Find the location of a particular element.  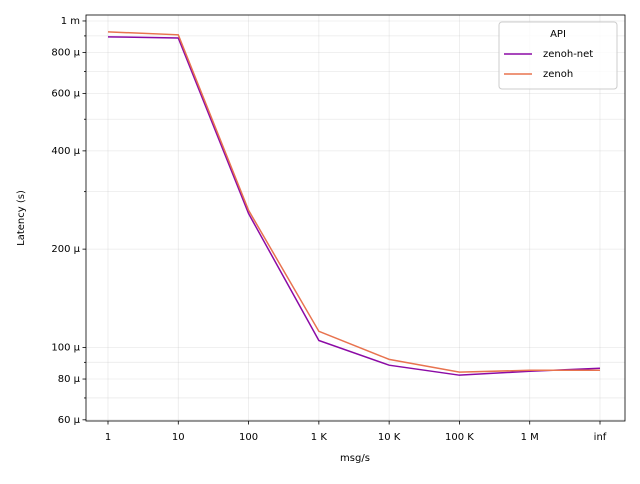

y-tick-label: 80 µ is located at coordinates (69, 379).